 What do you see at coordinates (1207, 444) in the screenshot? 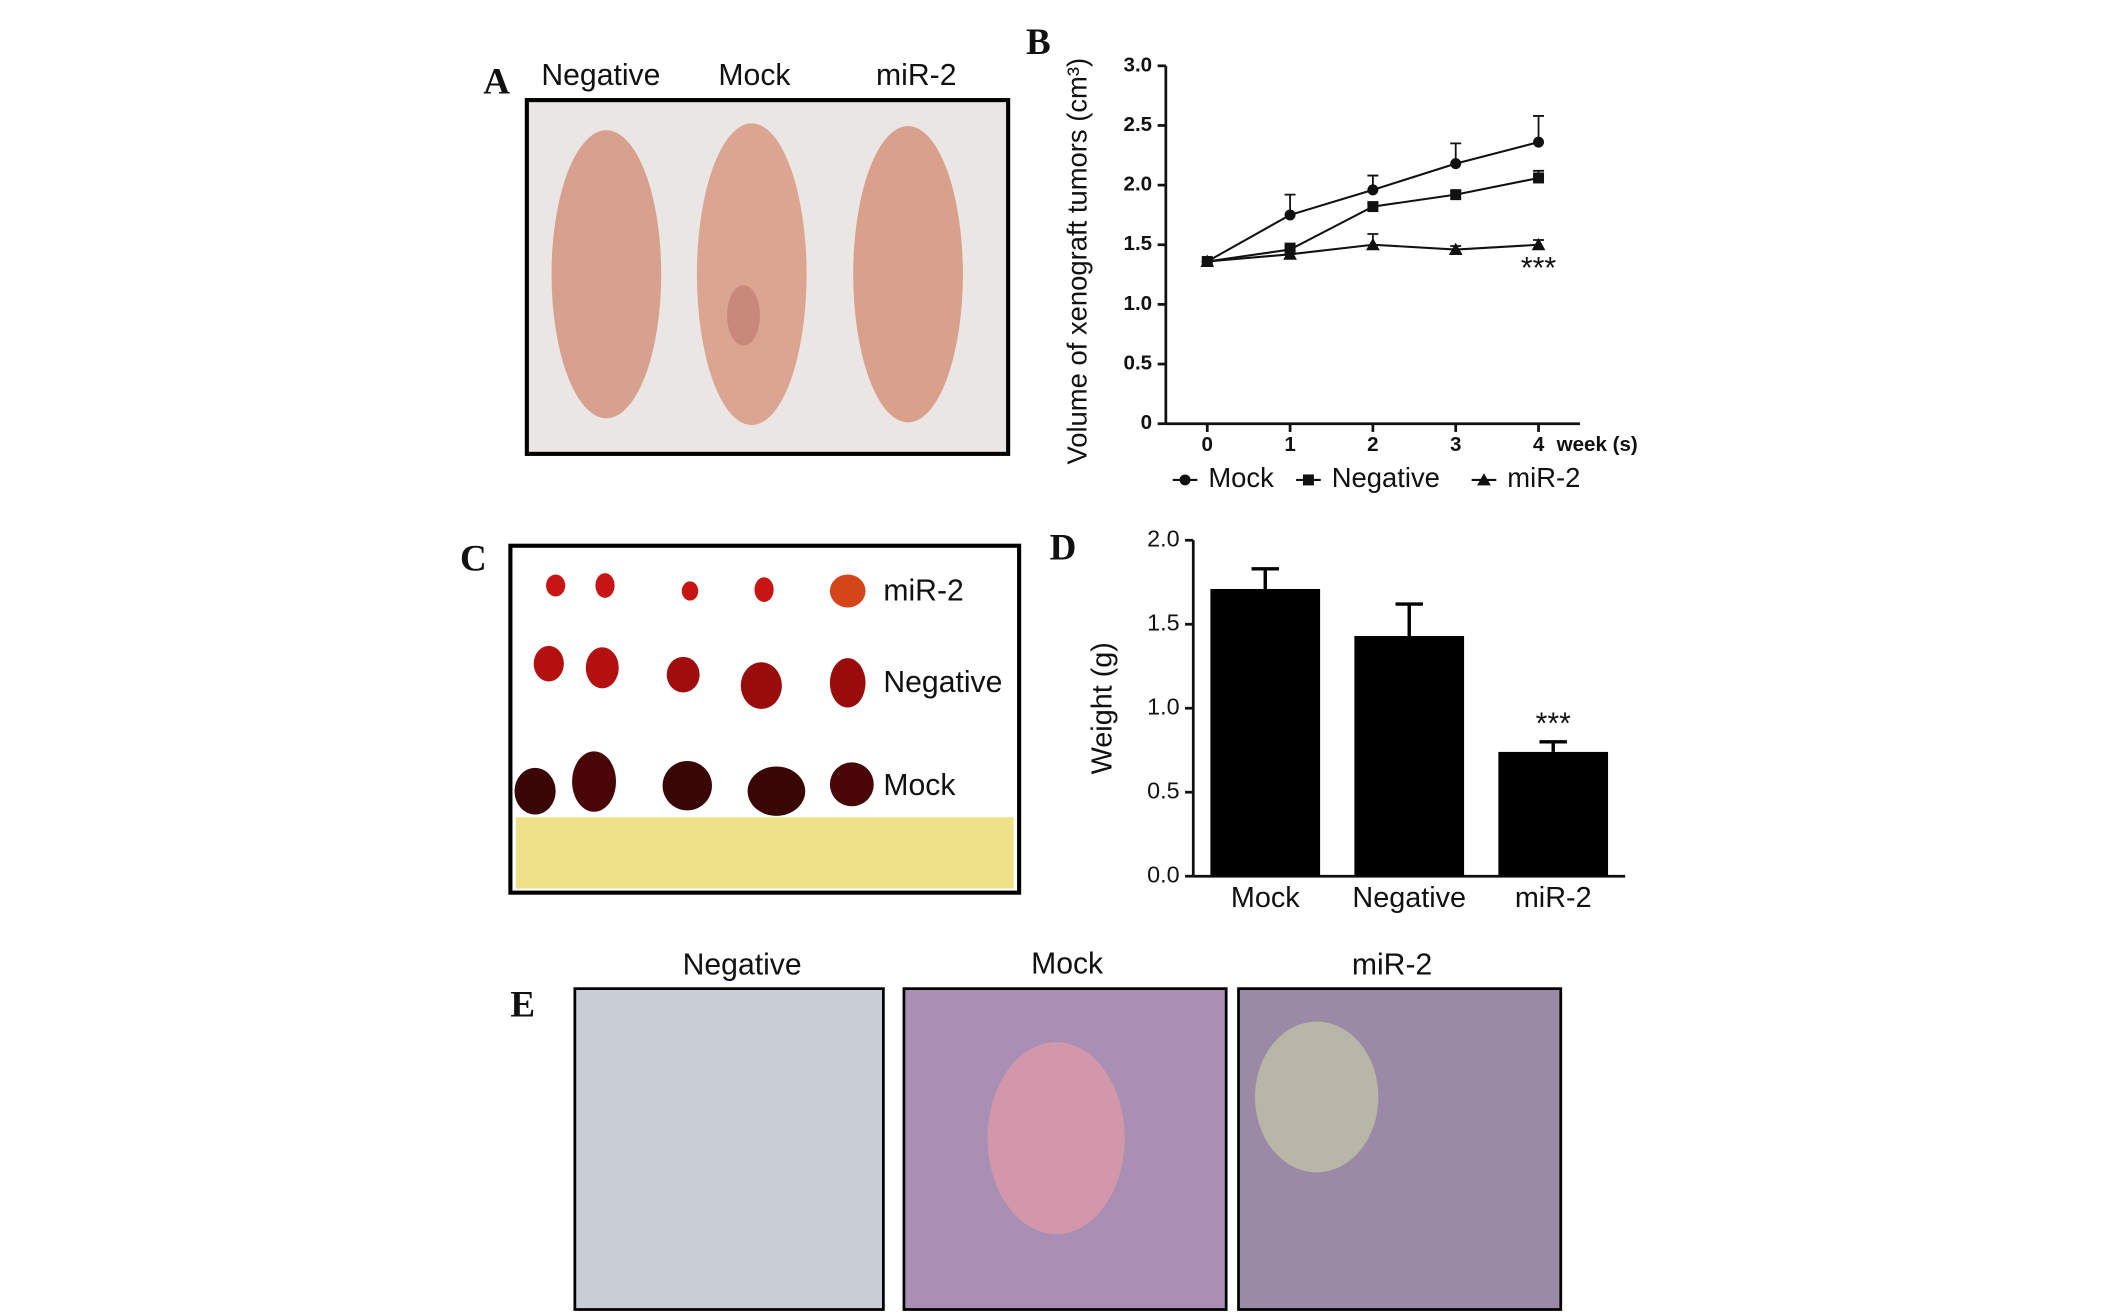
I see `x-tick-label: 0` at bounding box center [1207, 444].